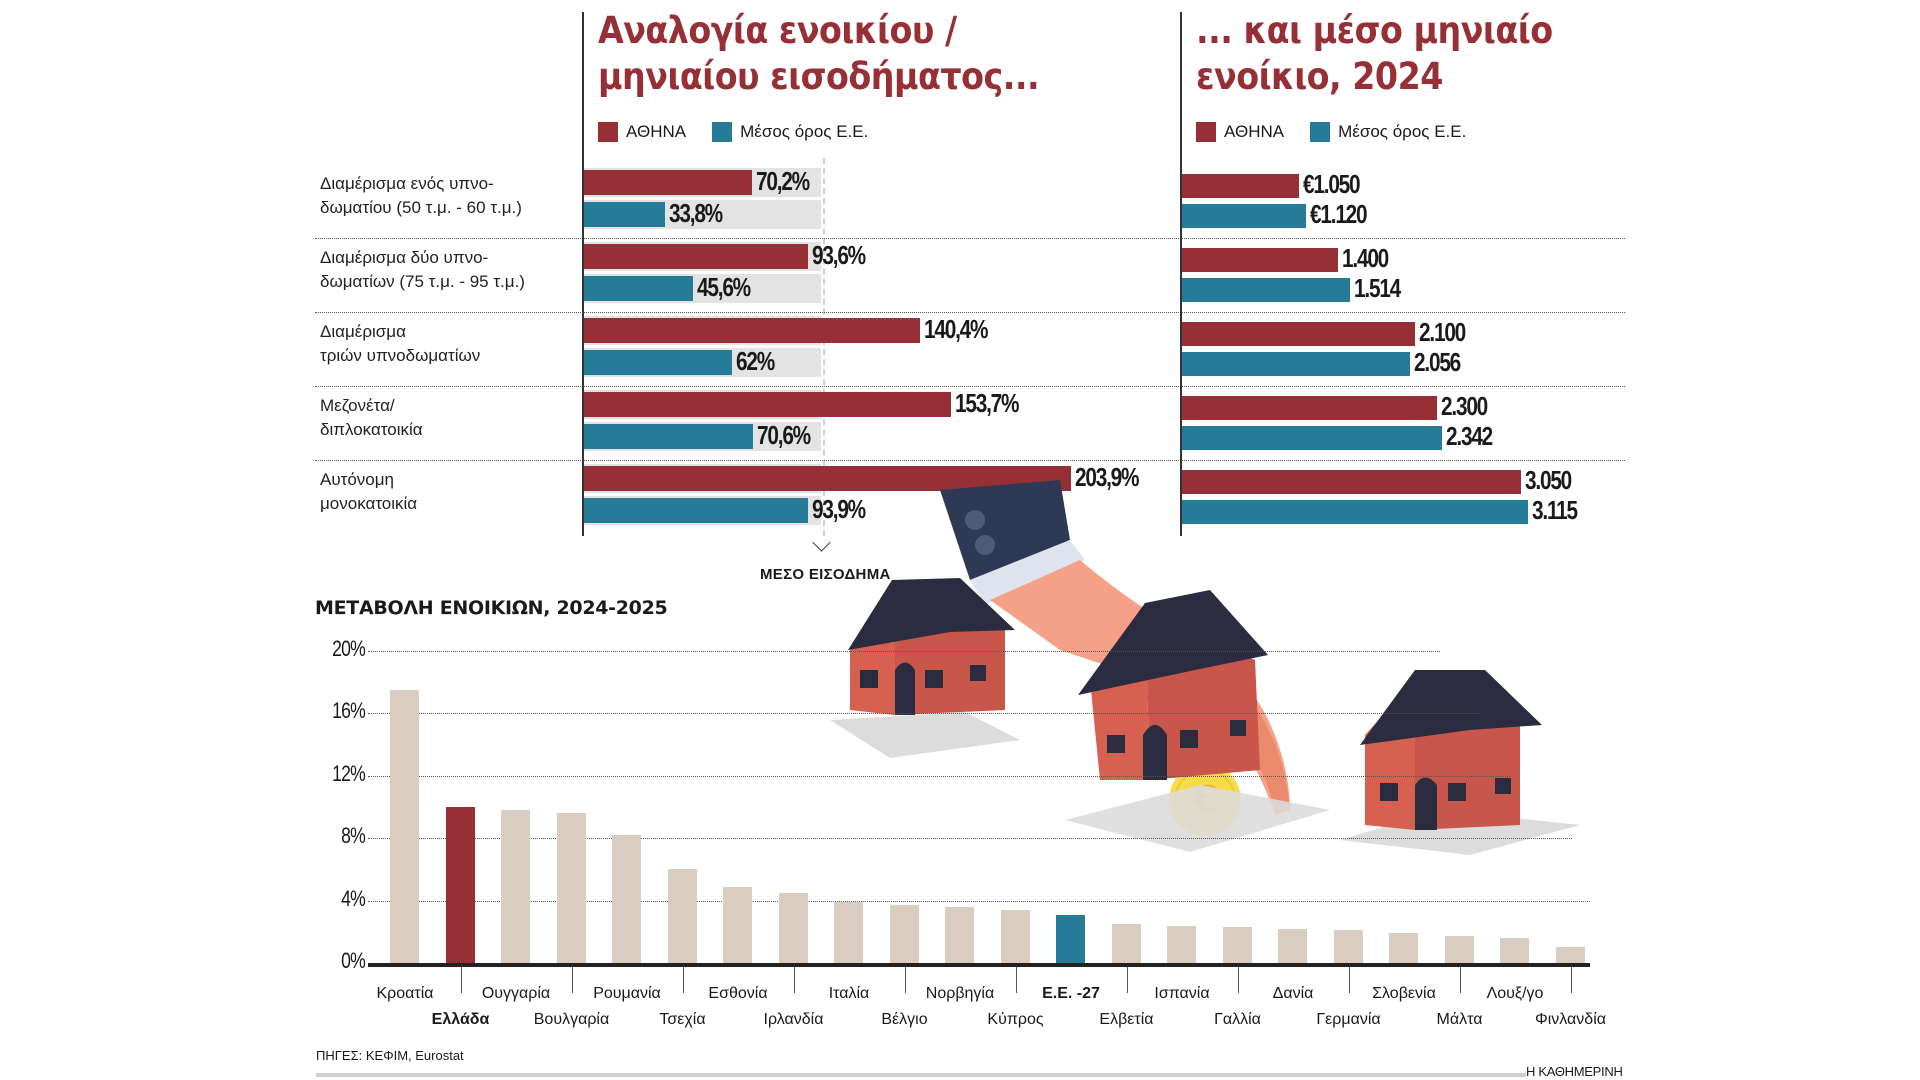 The image size is (1920, 1080). What do you see at coordinates (353, 836) in the screenshot?
I see `y-tick-label: 8%` at bounding box center [353, 836].